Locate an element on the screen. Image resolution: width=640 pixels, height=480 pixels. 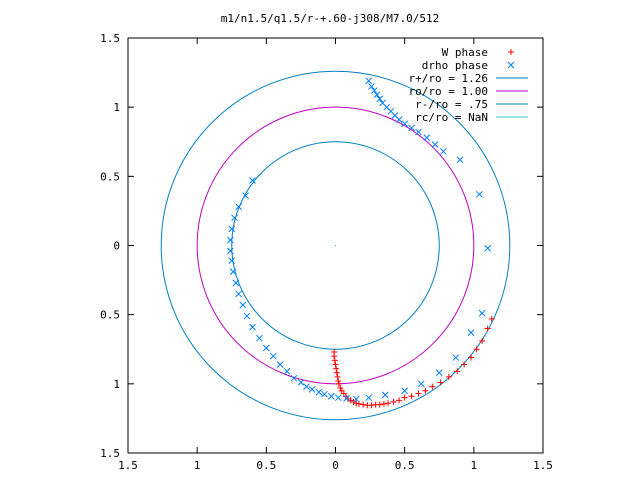
legend-label: r-/ro = .75 is located at coordinates (451, 104).